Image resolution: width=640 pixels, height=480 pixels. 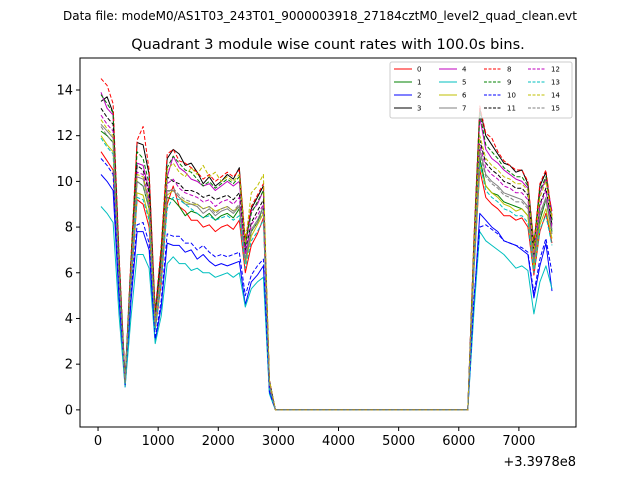 I want to click on x-tick-label: 1000, so click(x=158, y=441).